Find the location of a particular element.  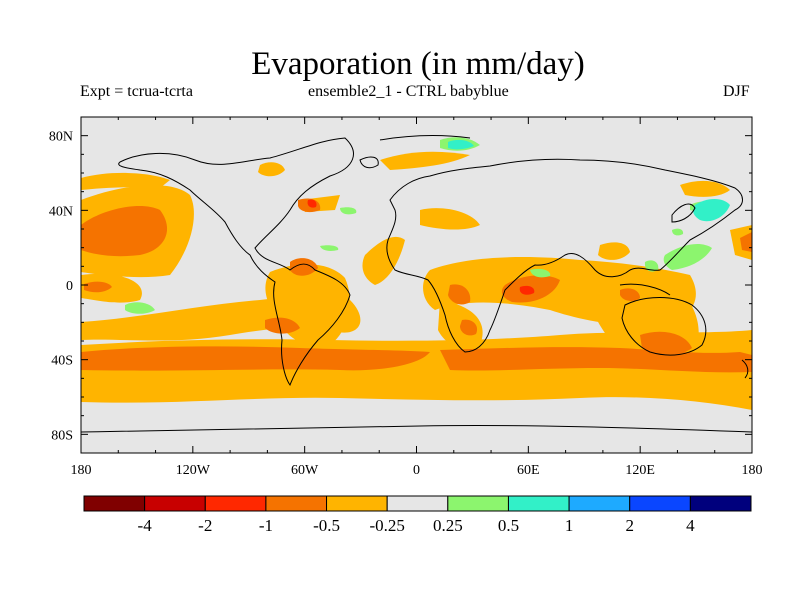

longitude-labels: 180 120W 60W 0 60E 120E 180 is located at coordinates (417, 470).